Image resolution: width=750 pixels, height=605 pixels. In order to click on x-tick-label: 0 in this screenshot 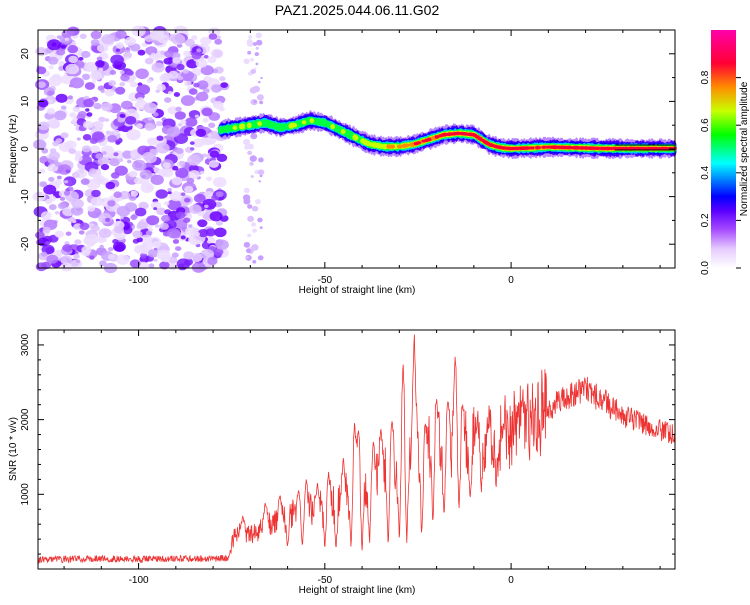, I will do `click(511, 280)`.